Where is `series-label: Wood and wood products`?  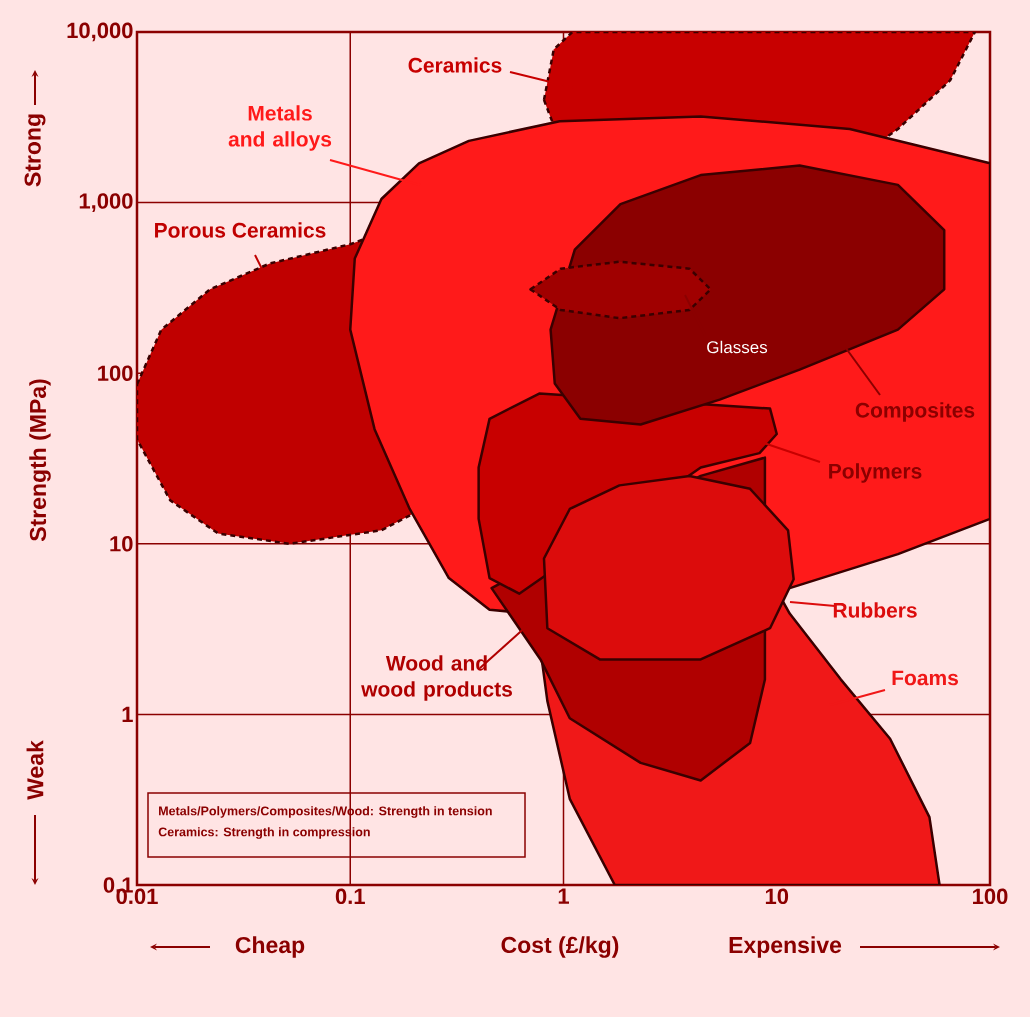
series-label: Wood and wood products is located at coordinates (436, 678).